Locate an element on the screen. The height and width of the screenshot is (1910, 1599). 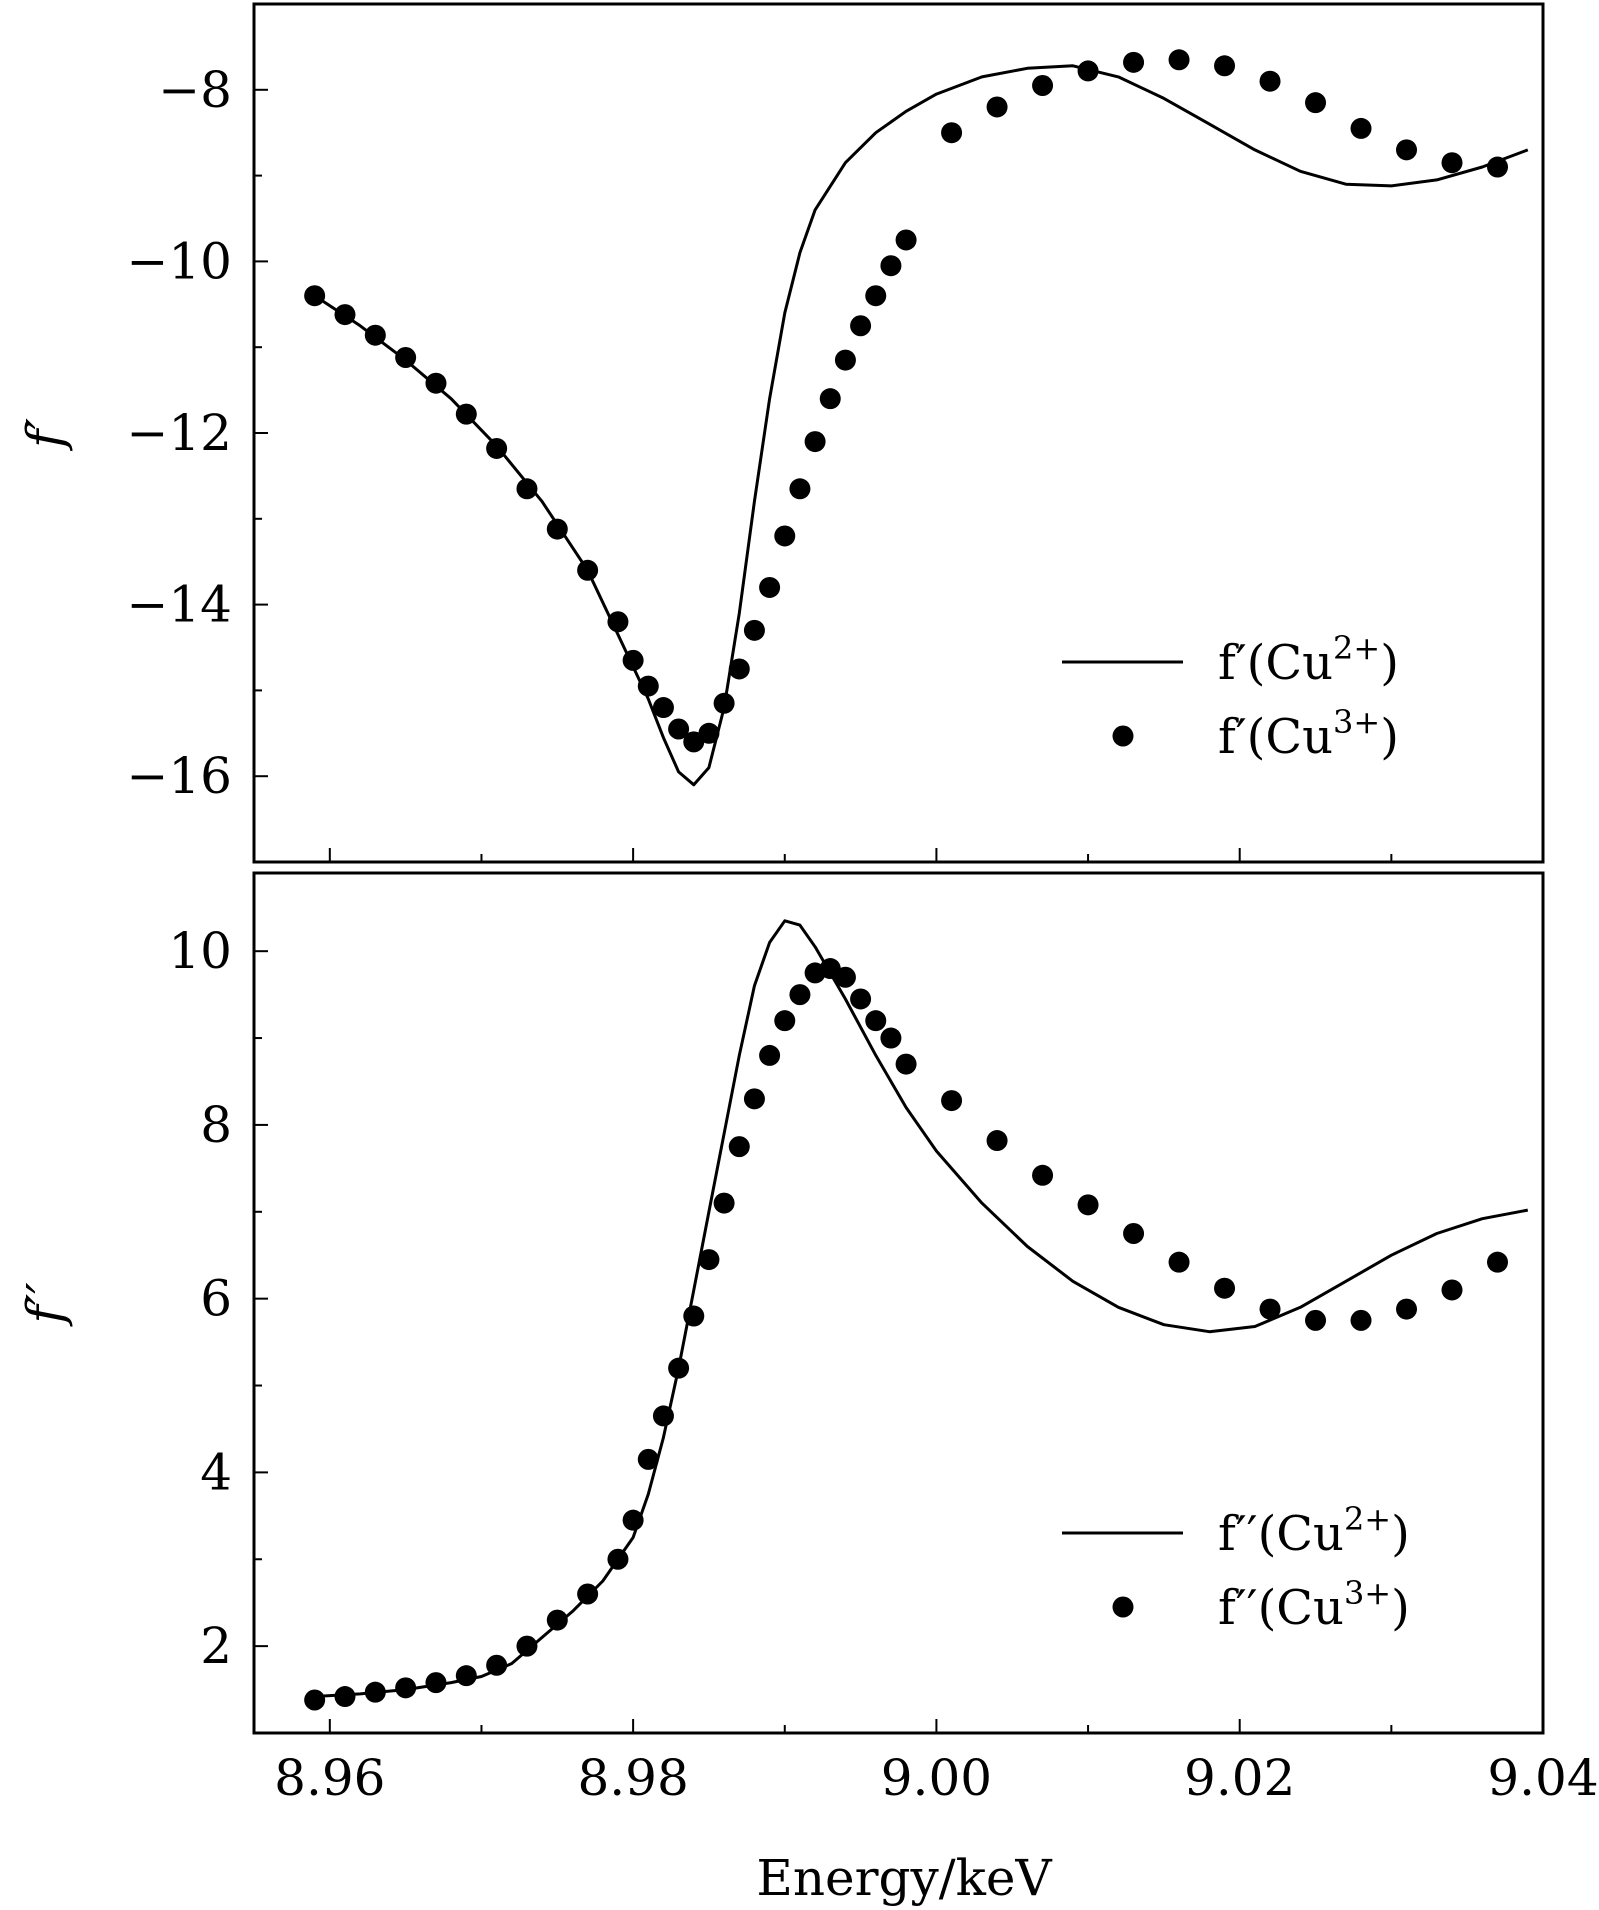
y-axis-label: f′ is located at coordinates (45, 434).